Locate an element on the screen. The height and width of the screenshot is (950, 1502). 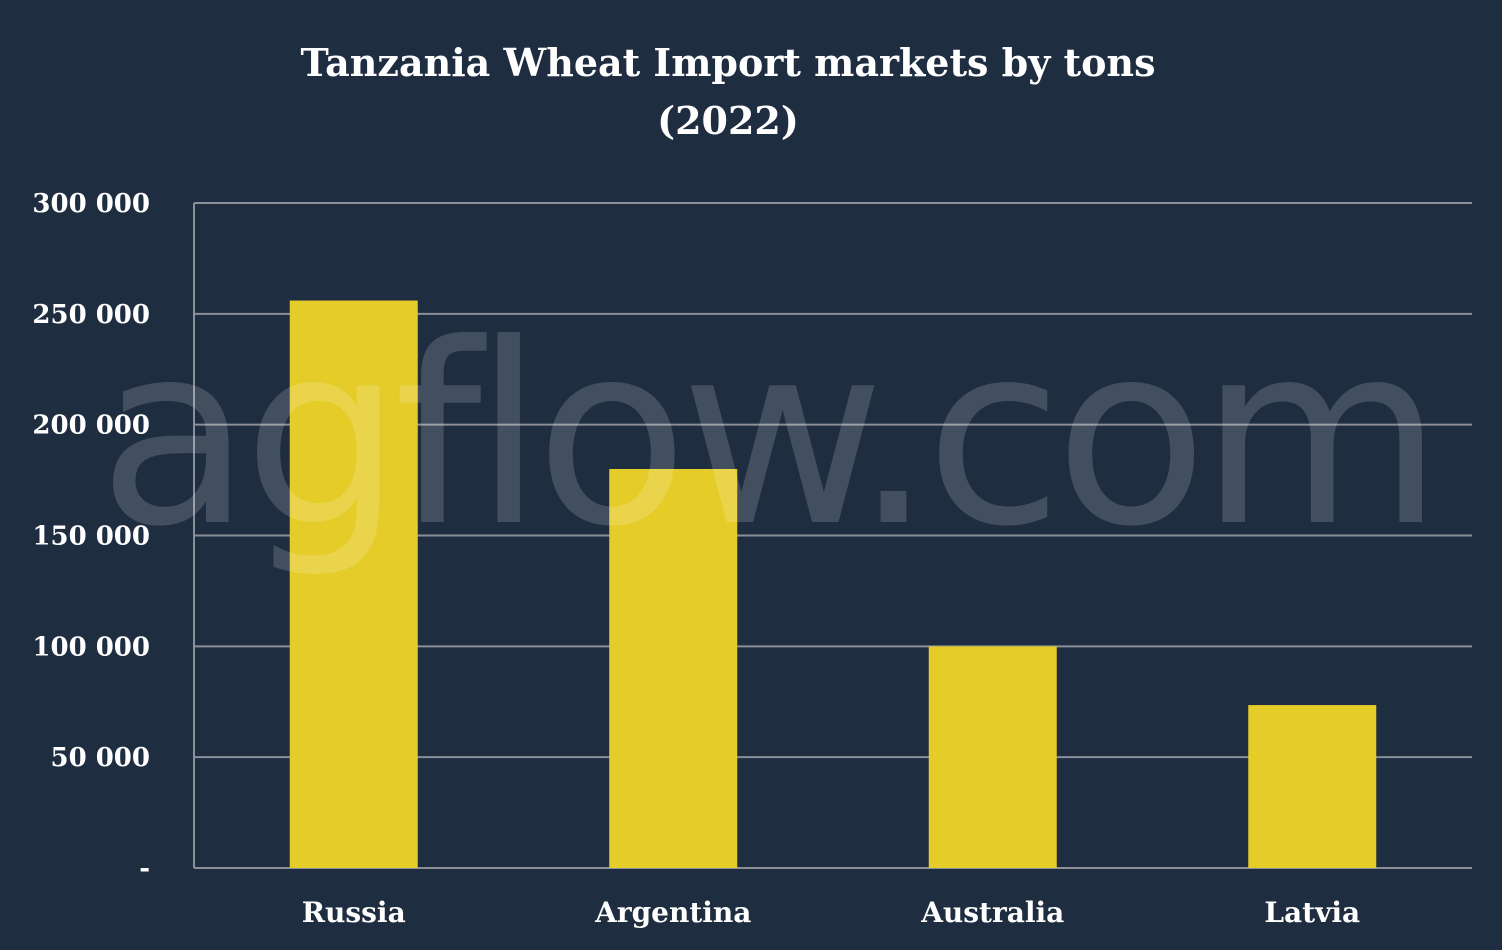
y-tick-label: 50 000 is located at coordinates (100, 758).